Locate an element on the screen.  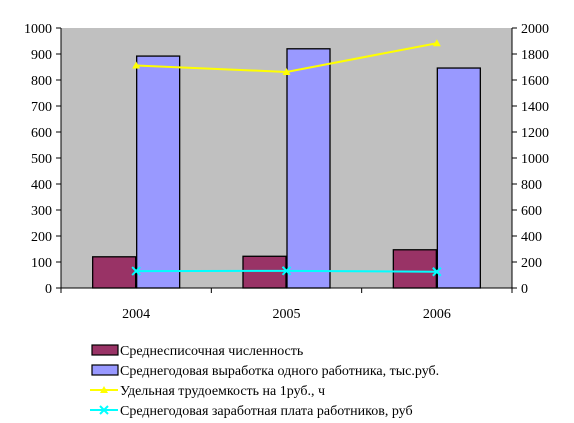
y-right-tick-label: 1600 is located at coordinates (535, 81).